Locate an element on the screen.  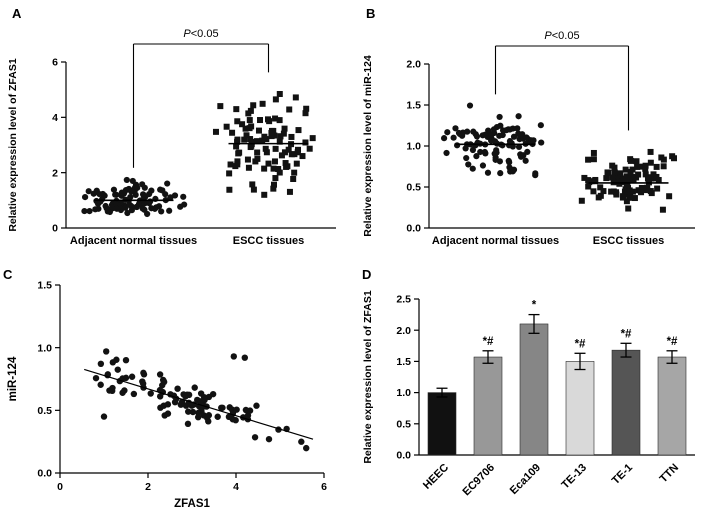
x-category-label: TTN is located at coordinates (670, 474).